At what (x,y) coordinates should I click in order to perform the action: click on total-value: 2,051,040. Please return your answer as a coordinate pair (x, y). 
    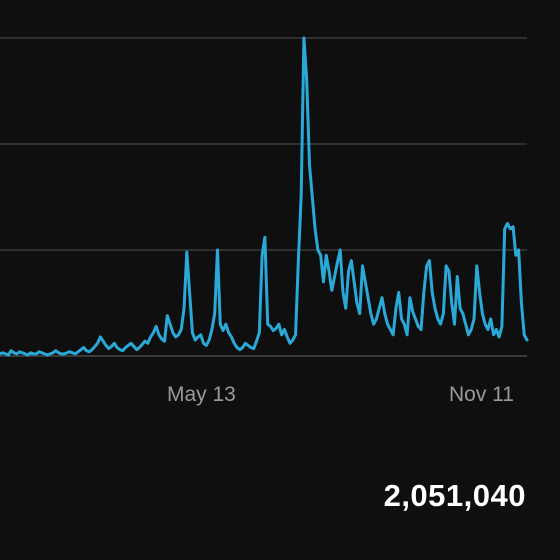
    Looking at the image, I should click on (454, 495).